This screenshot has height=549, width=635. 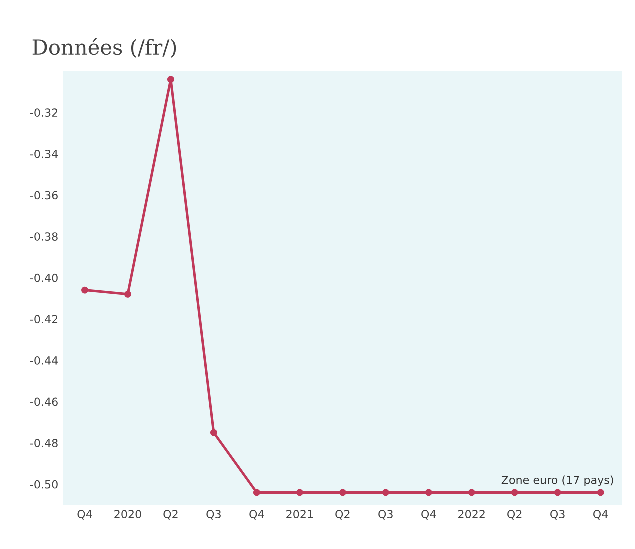 What do you see at coordinates (44, 154) in the screenshot?
I see `y-tick-label: -0.34` at bounding box center [44, 154].